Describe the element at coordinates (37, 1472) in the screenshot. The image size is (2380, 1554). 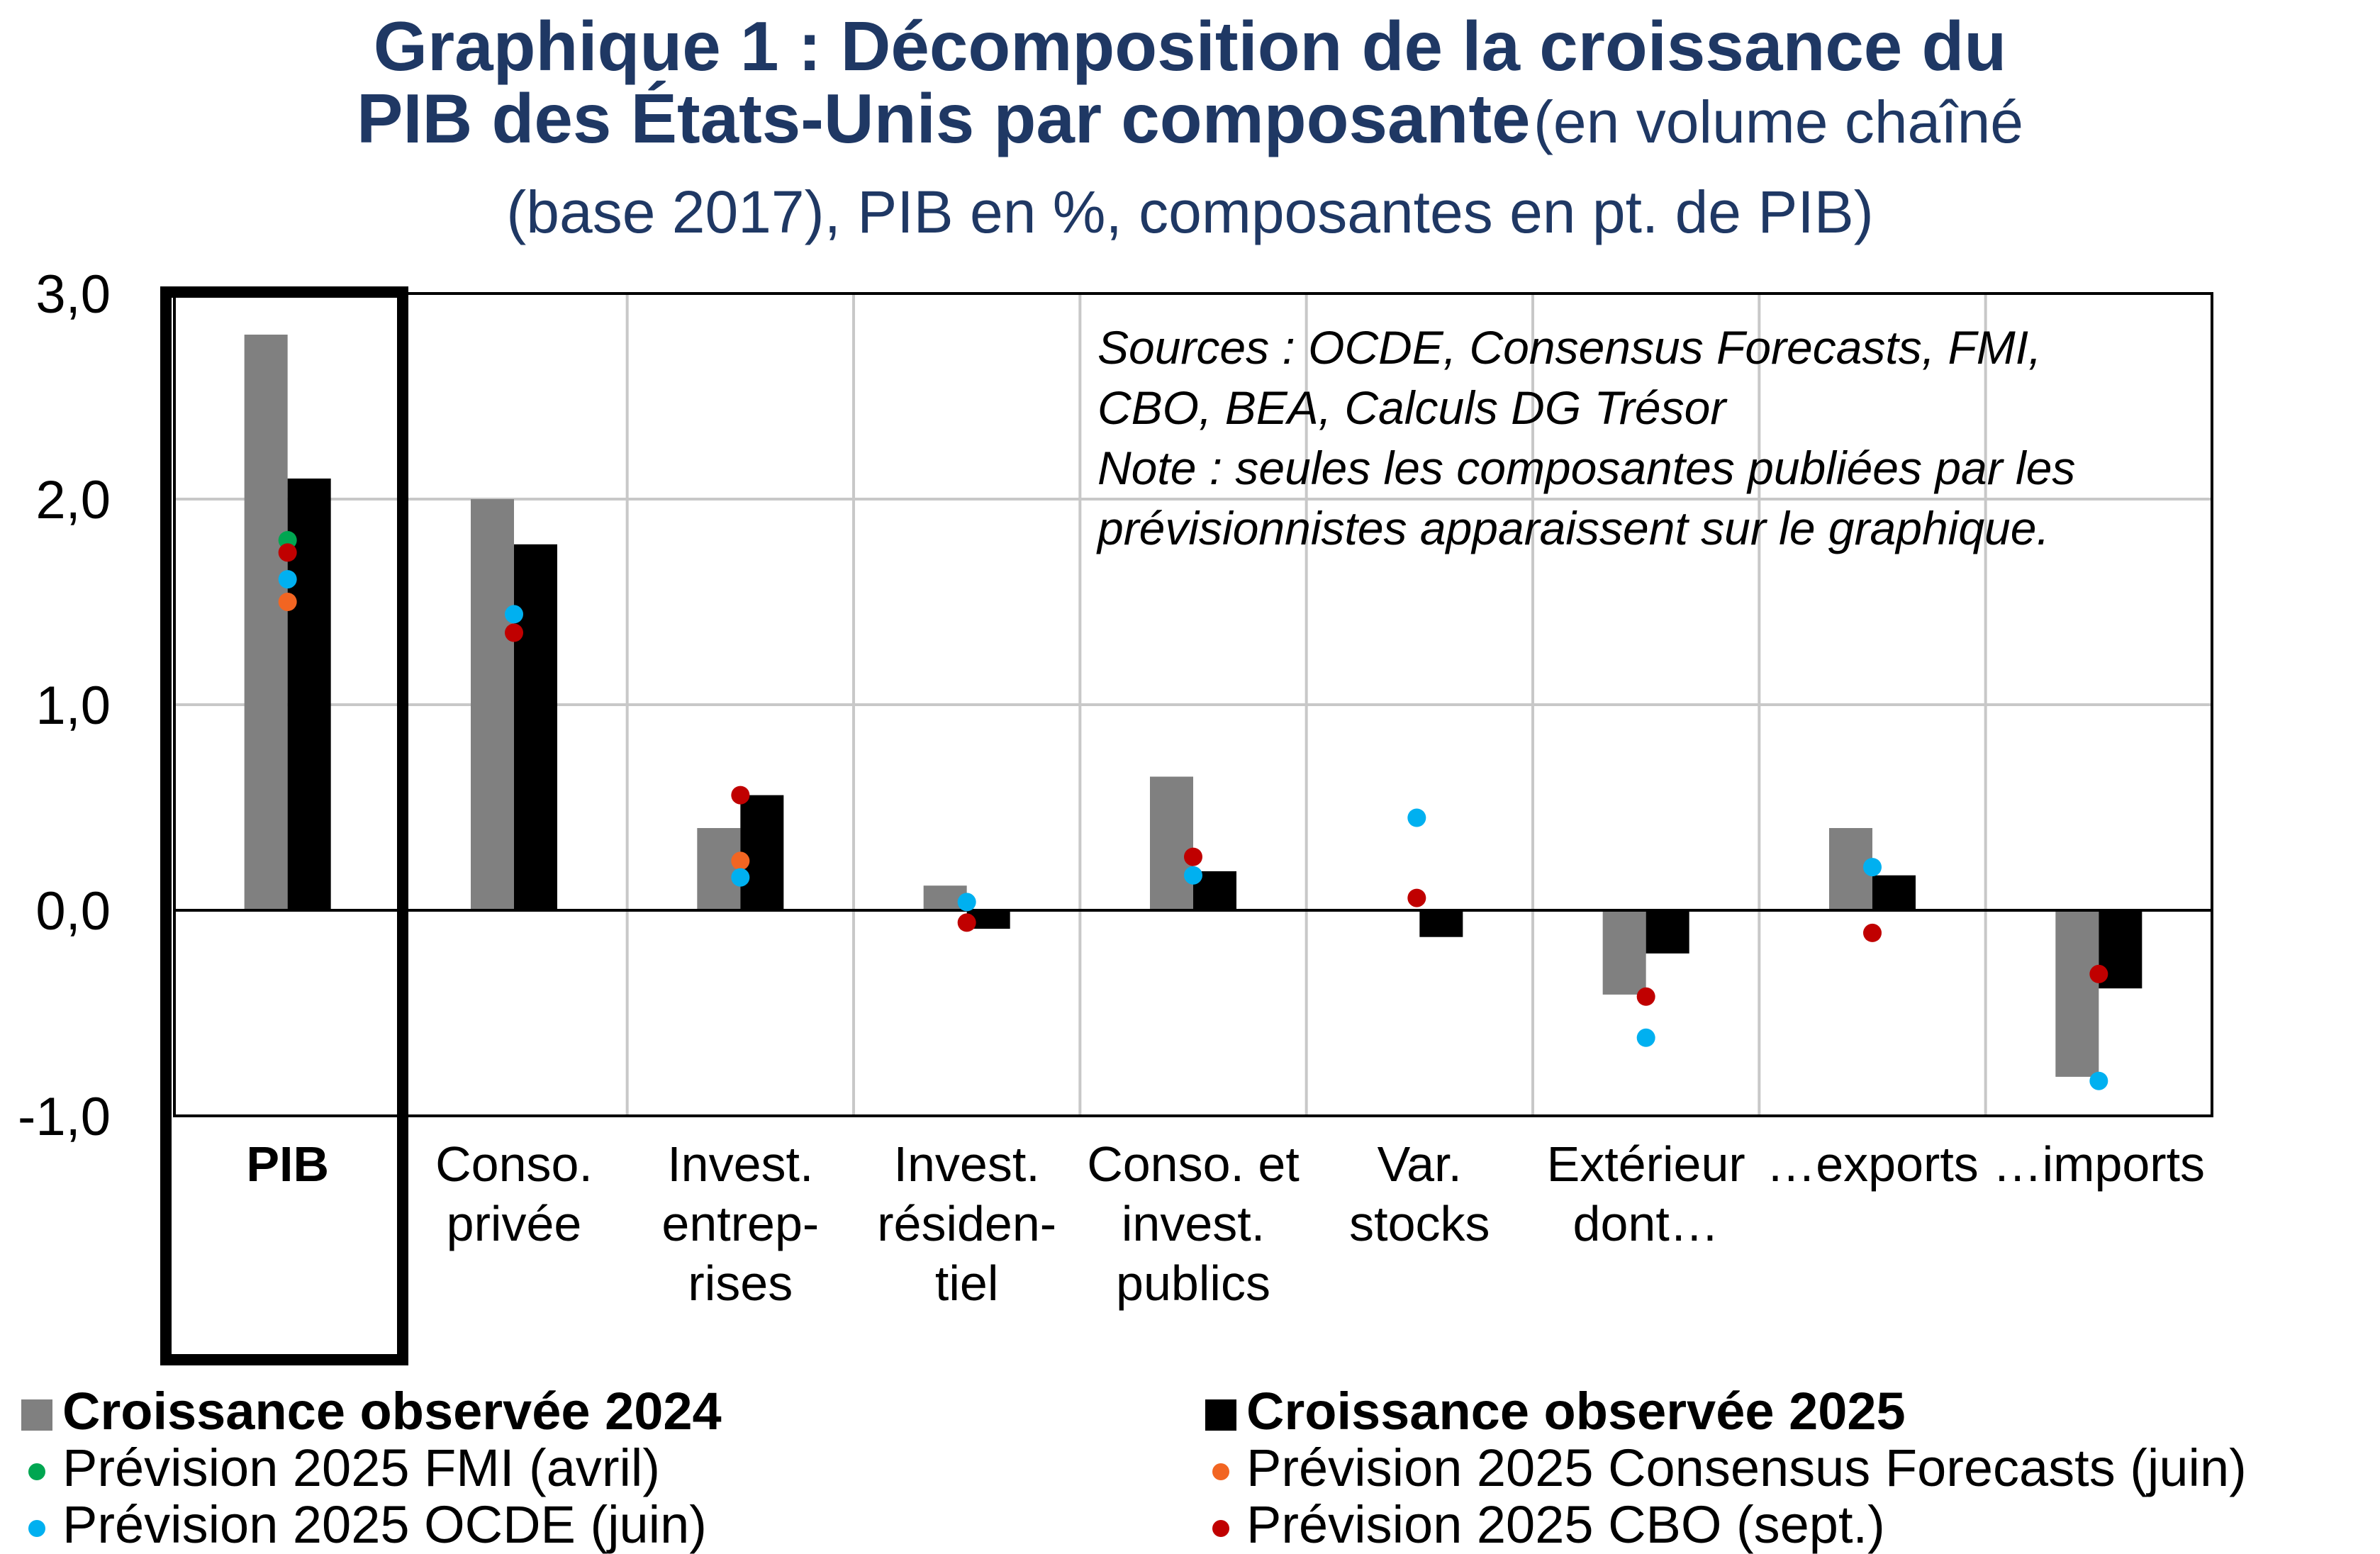
I see `legend-dot-fmi` at that location.